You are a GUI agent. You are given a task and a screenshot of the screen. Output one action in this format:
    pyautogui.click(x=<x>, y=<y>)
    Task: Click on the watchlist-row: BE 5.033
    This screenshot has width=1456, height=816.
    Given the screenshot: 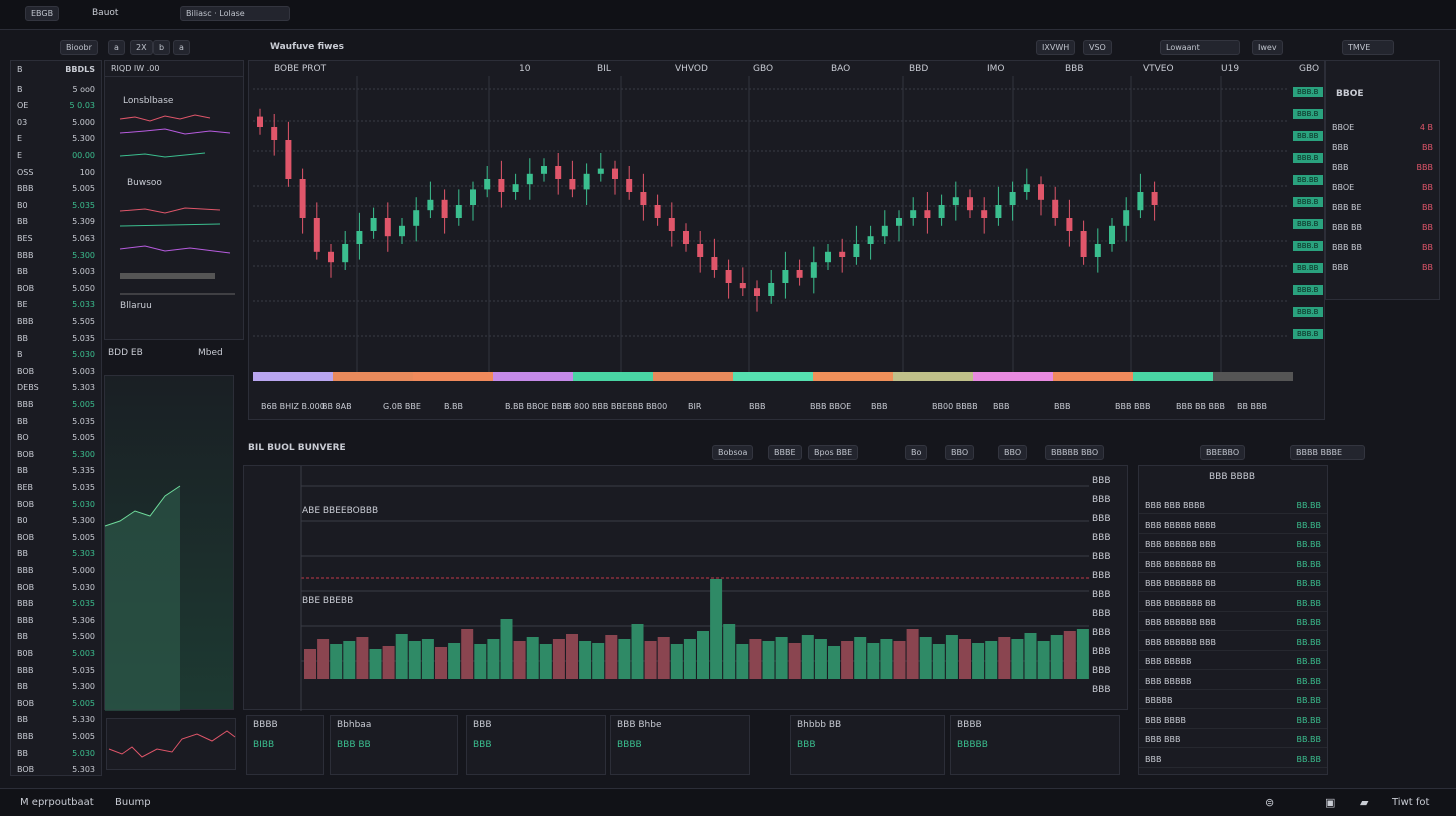 What is the action you would take?
    pyautogui.click(x=56, y=305)
    